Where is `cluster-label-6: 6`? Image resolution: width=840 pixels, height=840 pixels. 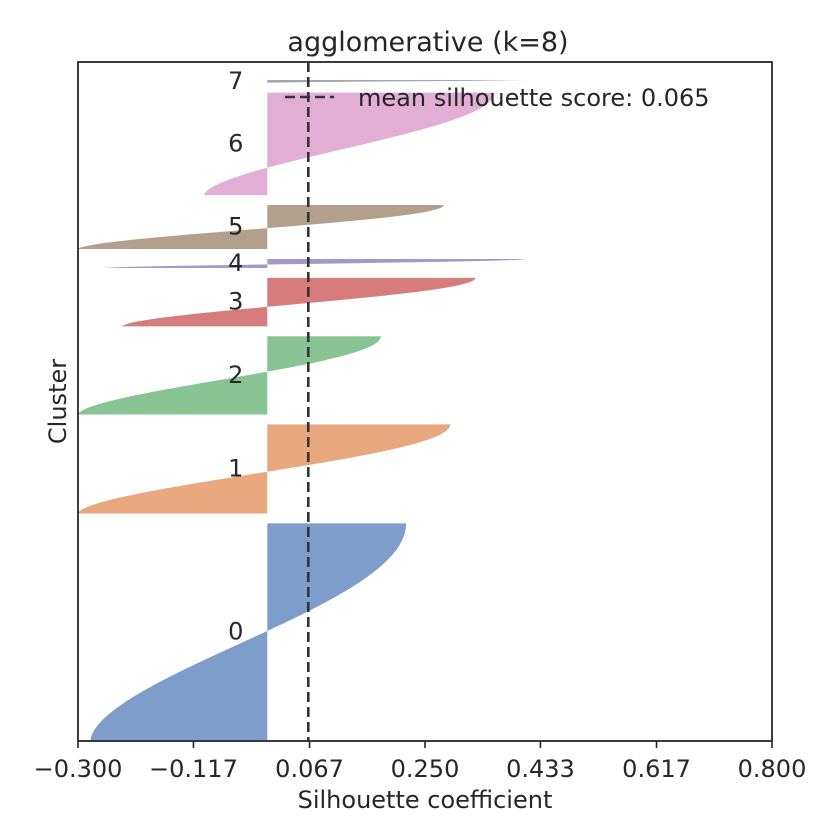 cluster-label-6: 6 is located at coordinates (235, 143).